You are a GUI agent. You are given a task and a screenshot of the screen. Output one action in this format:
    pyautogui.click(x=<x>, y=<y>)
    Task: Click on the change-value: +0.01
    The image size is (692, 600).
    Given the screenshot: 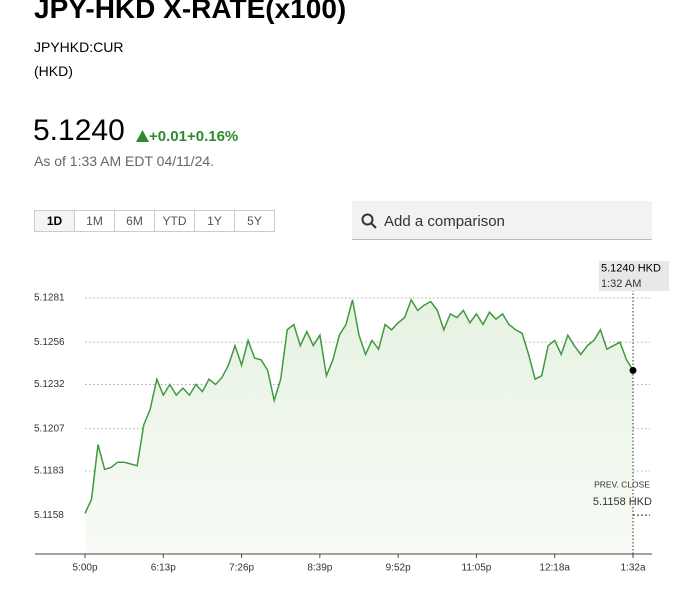 What is the action you would take?
    pyautogui.click(x=168, y=136)
    